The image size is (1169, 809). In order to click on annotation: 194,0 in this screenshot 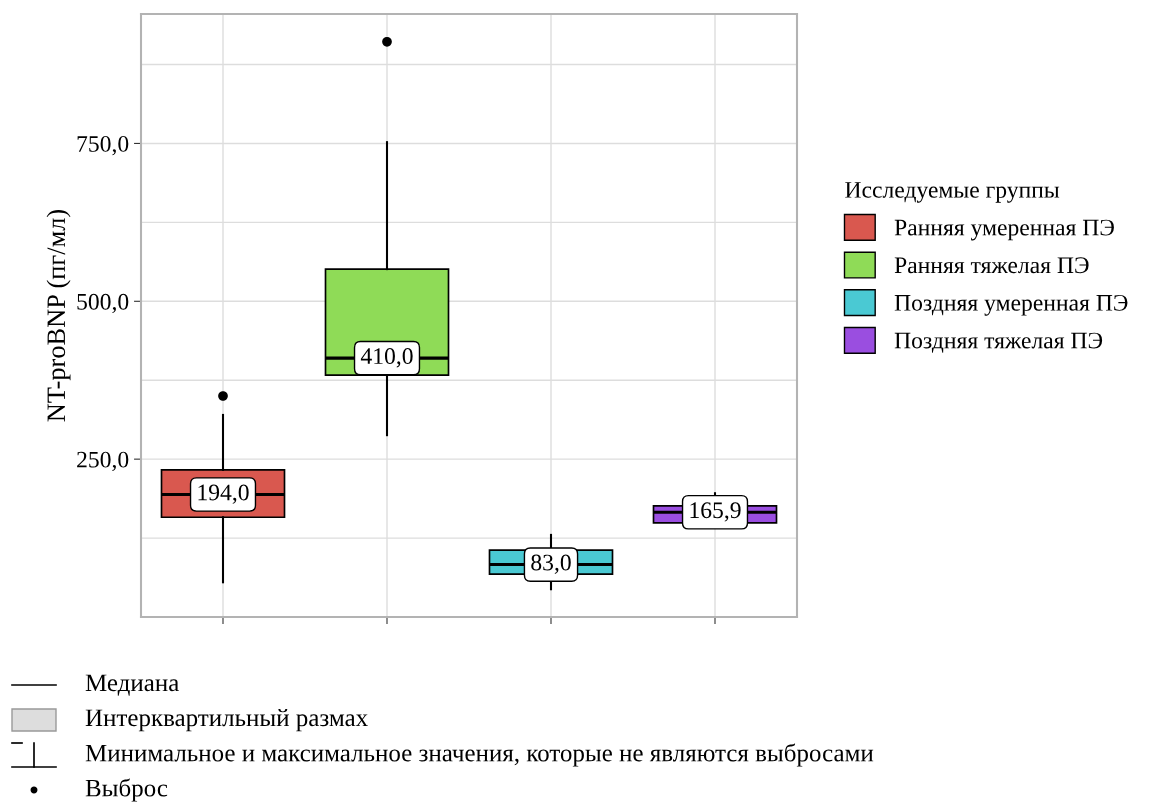, I will do `click(223, 494)`.